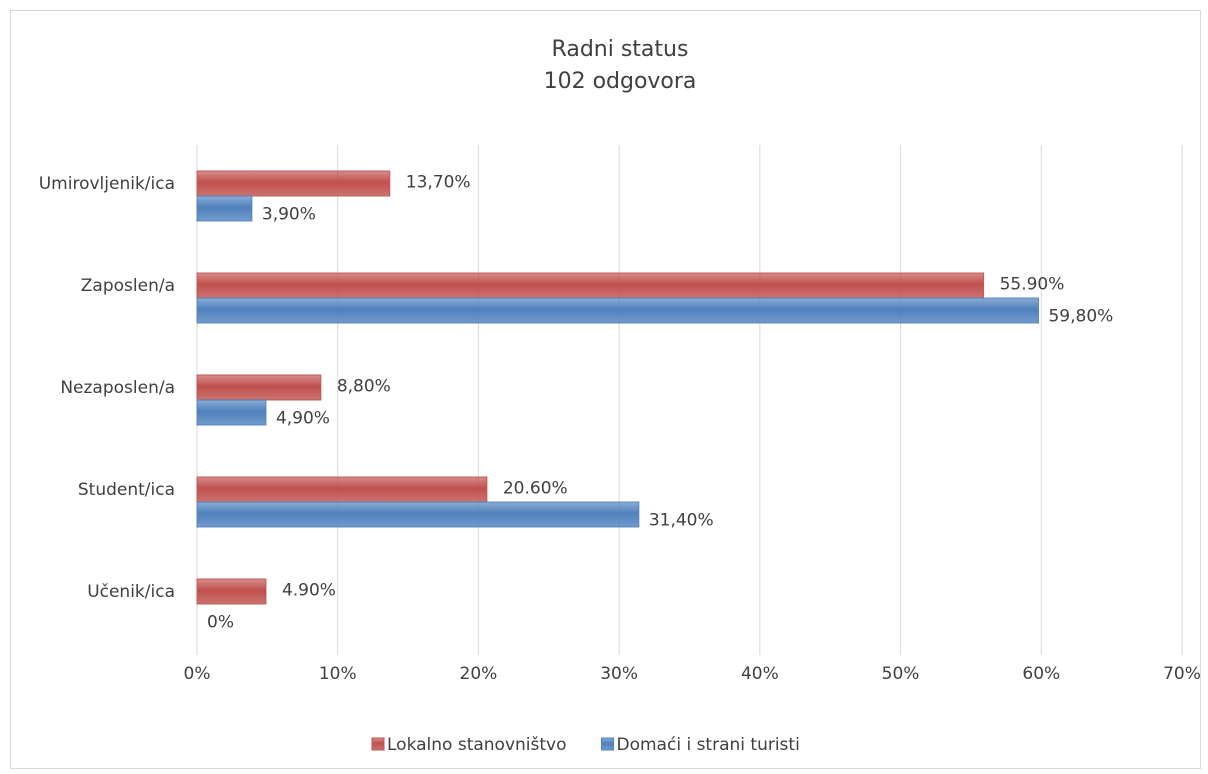 The width and height of the screenshot is (1208, 774). Describe the element at coordinates (479, 674) in the screenshot. I see `x-tick-label: 20%` at that location.